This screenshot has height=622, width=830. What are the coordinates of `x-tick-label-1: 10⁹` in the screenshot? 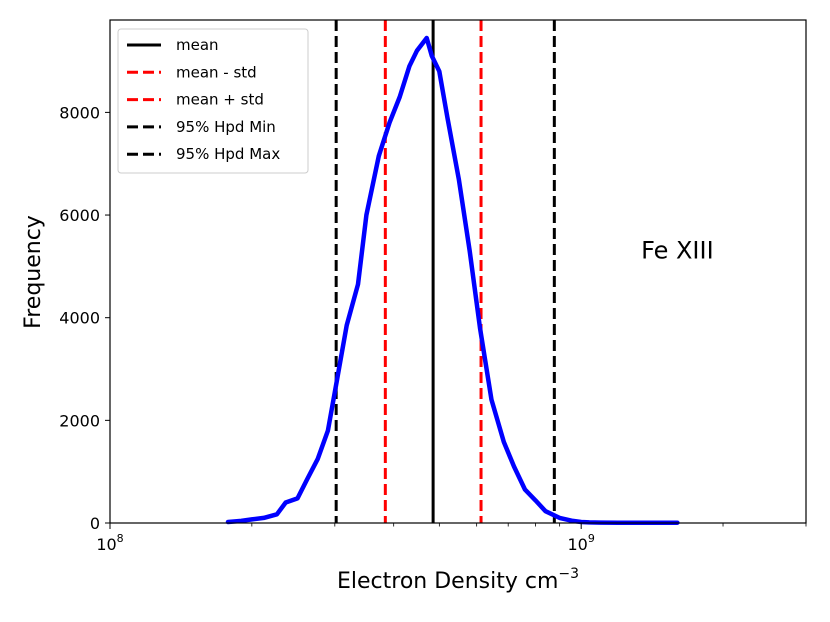 It's located at (581, 543).